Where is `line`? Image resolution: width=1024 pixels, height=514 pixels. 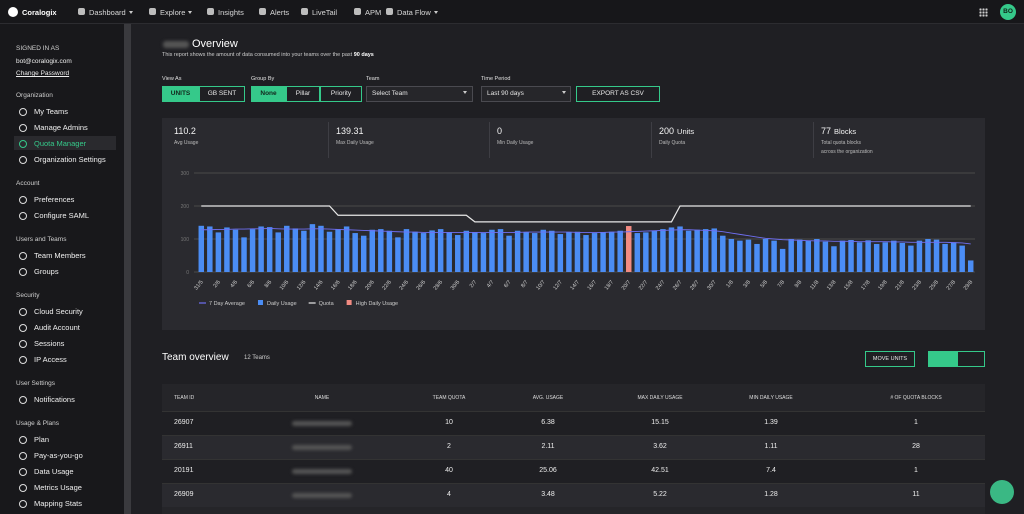
line is located at coordinates (586, 214).